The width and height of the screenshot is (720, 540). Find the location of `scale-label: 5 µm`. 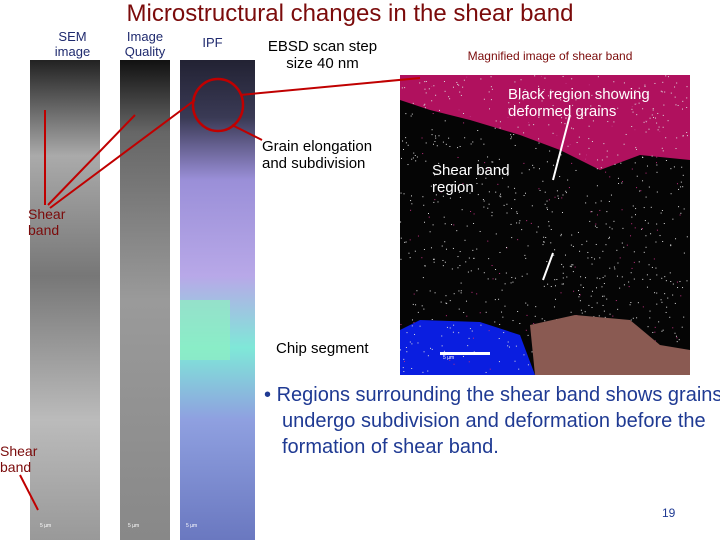

scale-label: 5 µm is located at coordinates (134, 526).